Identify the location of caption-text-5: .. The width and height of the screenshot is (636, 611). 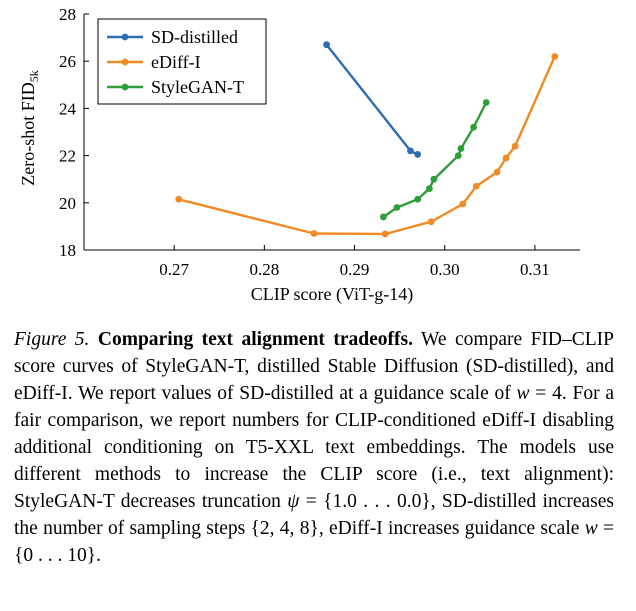
(98, 555).